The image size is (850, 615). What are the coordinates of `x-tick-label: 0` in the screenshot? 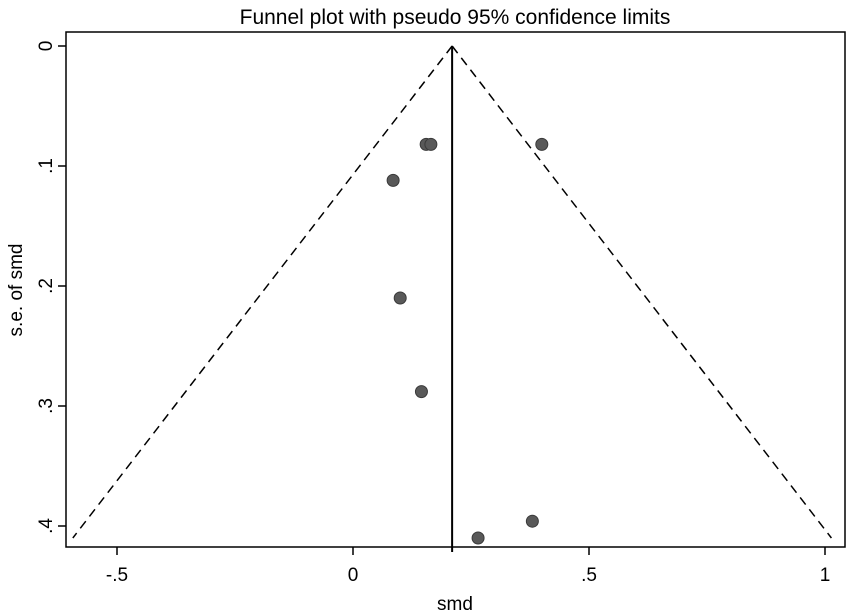 It's located at (353, 575).